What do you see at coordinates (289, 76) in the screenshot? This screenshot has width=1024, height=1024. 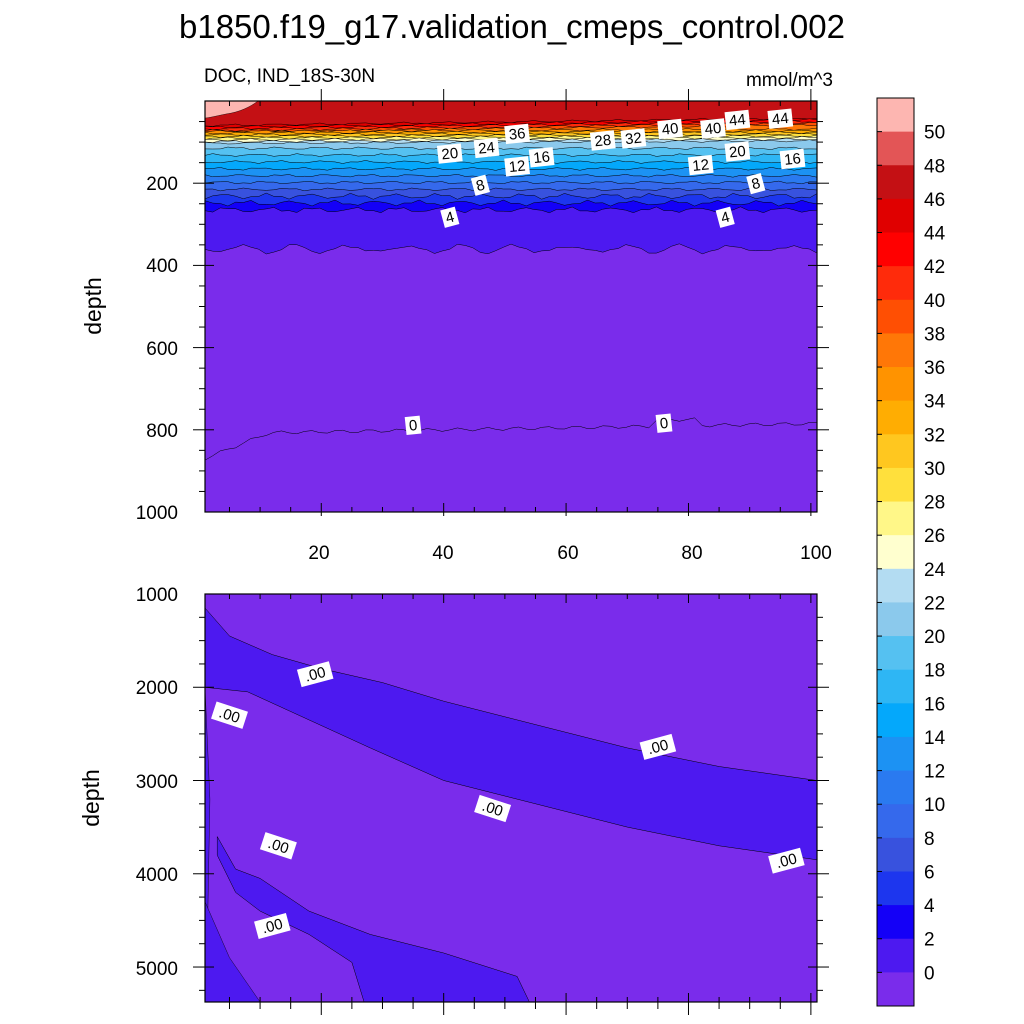 I see `variable-label: DOC, IND_18S-30N` at bounding box center [289, 76].